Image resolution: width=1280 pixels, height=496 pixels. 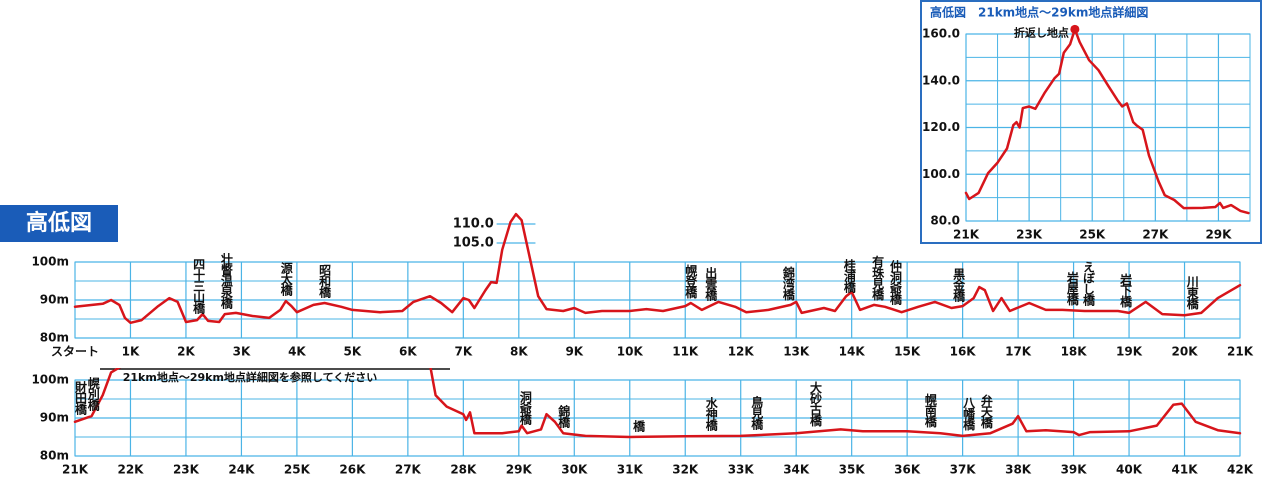 What do you see at coordinates (630, 352) in the screenshot?
I see `x-tick-label: 10K` at bounding box center [630, 352].